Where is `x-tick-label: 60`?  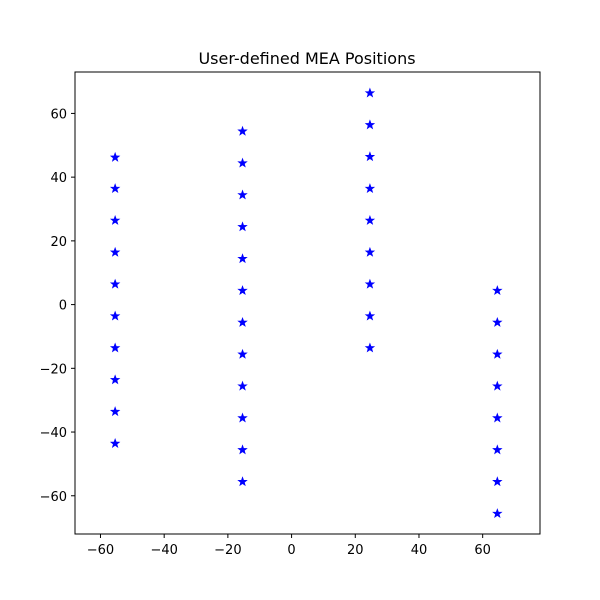
x-tick-label: 60 is located at coordinates (482, 550).